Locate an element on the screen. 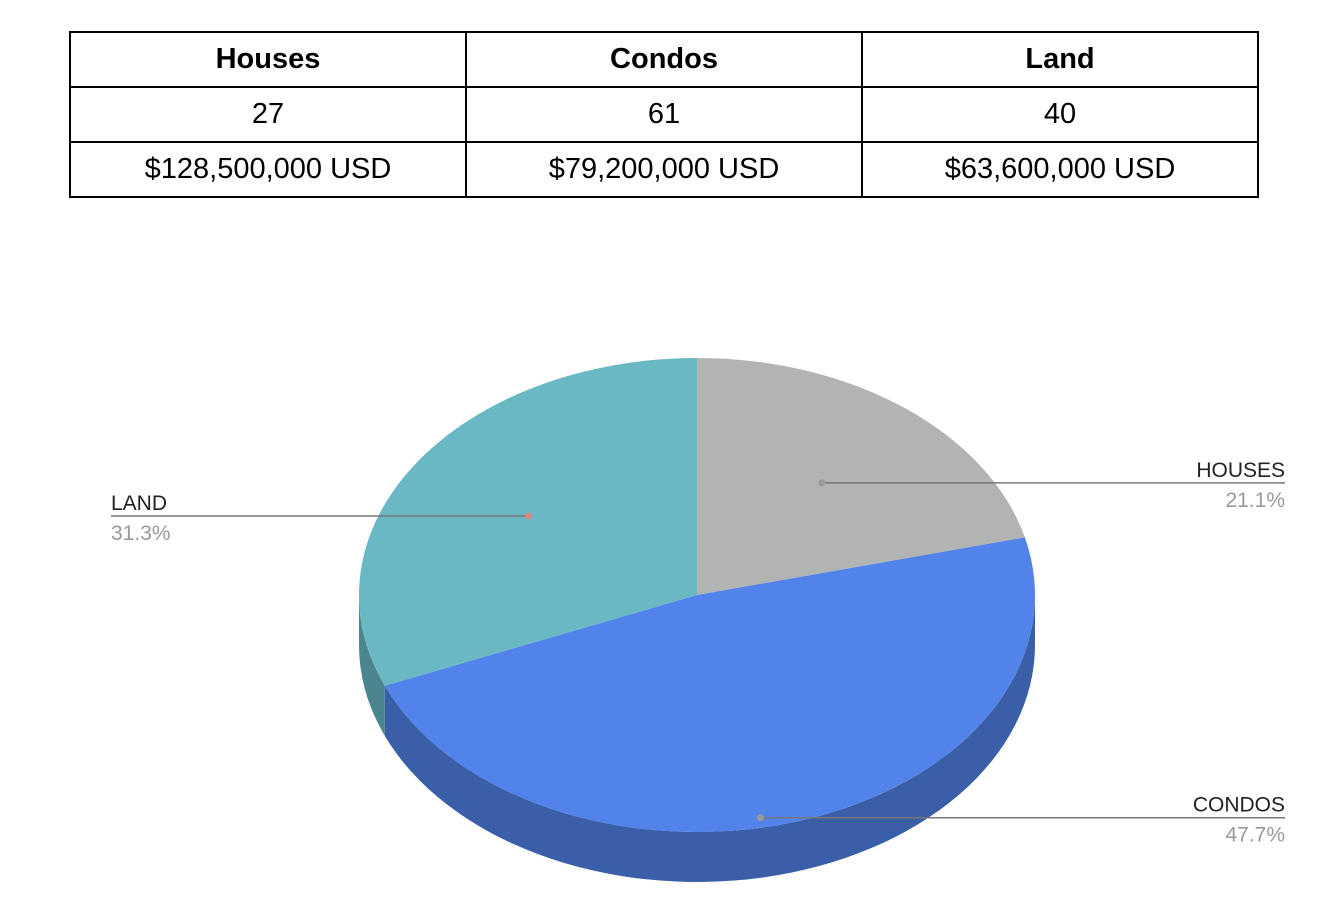  table-header-row: Houses Condos Land is located at coordinates (664, 59).